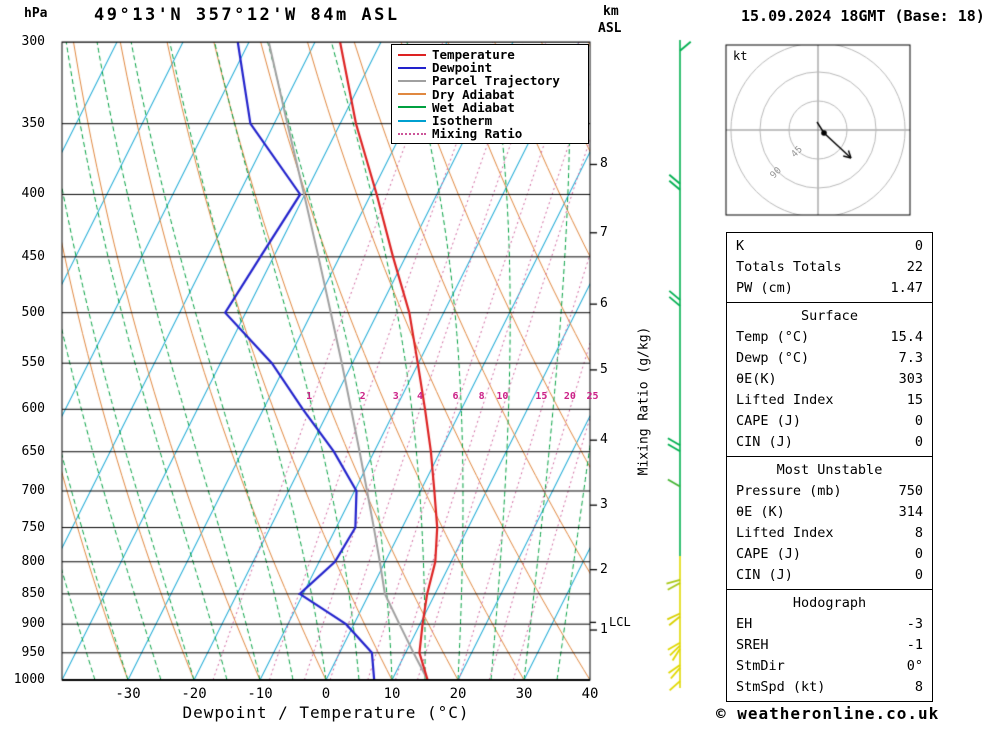 Image resolution: width=1000 pixels, height=733 pixels. Describe the element at coordinates (33, 123) in the screenshot. I see `pressure-tick-label: 350` at that location.